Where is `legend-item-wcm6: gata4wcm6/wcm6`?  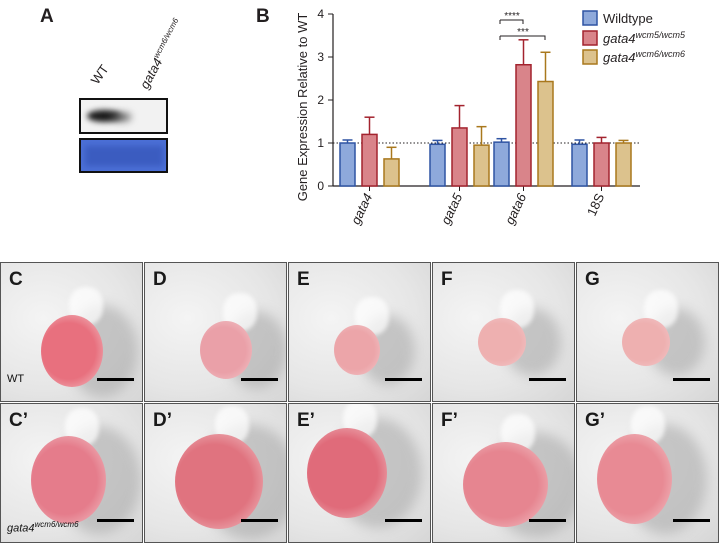 legend-item-wcm6: gata4wcm6/wcm6 is located at coordinates (633, 57).